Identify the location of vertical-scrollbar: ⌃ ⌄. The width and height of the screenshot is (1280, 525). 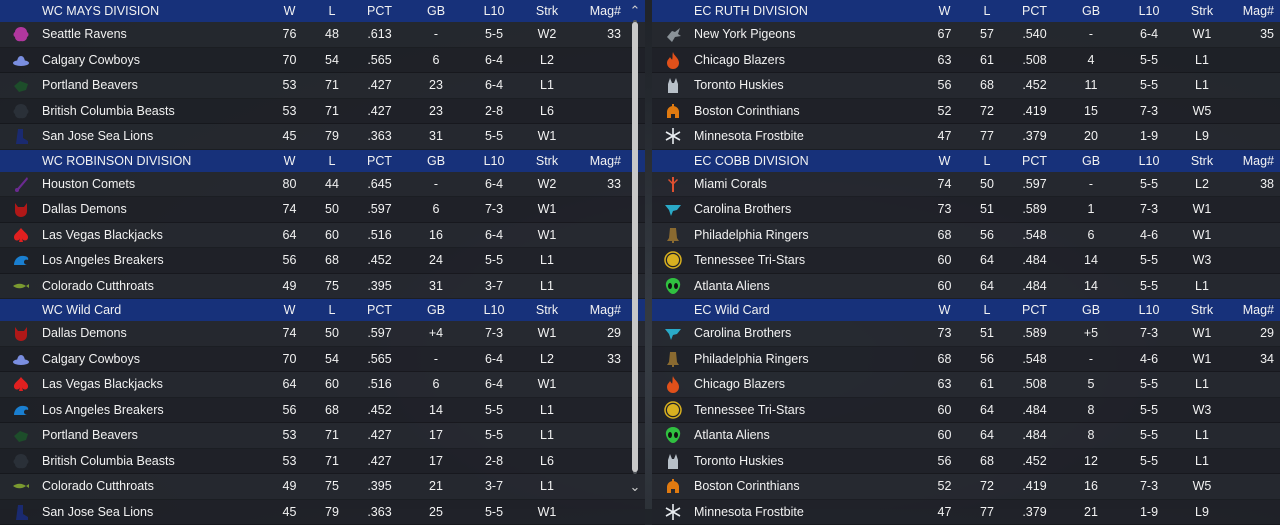
(635, 250).